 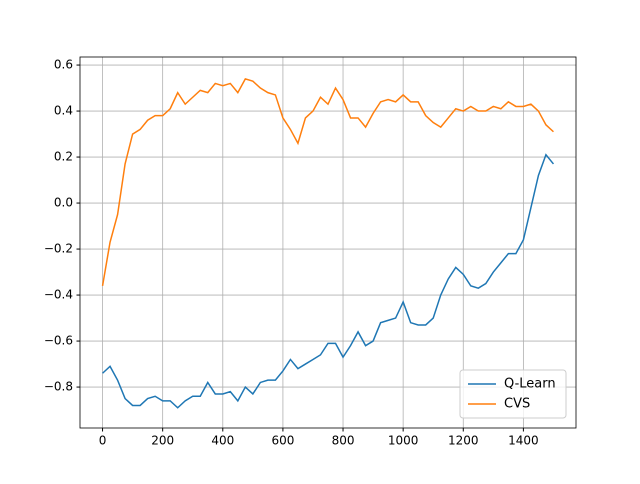 What do you see at coordinates (58, 341) in the screenshot?
I see `y-tick-label: −0.6` at bounding box center [58, 341].